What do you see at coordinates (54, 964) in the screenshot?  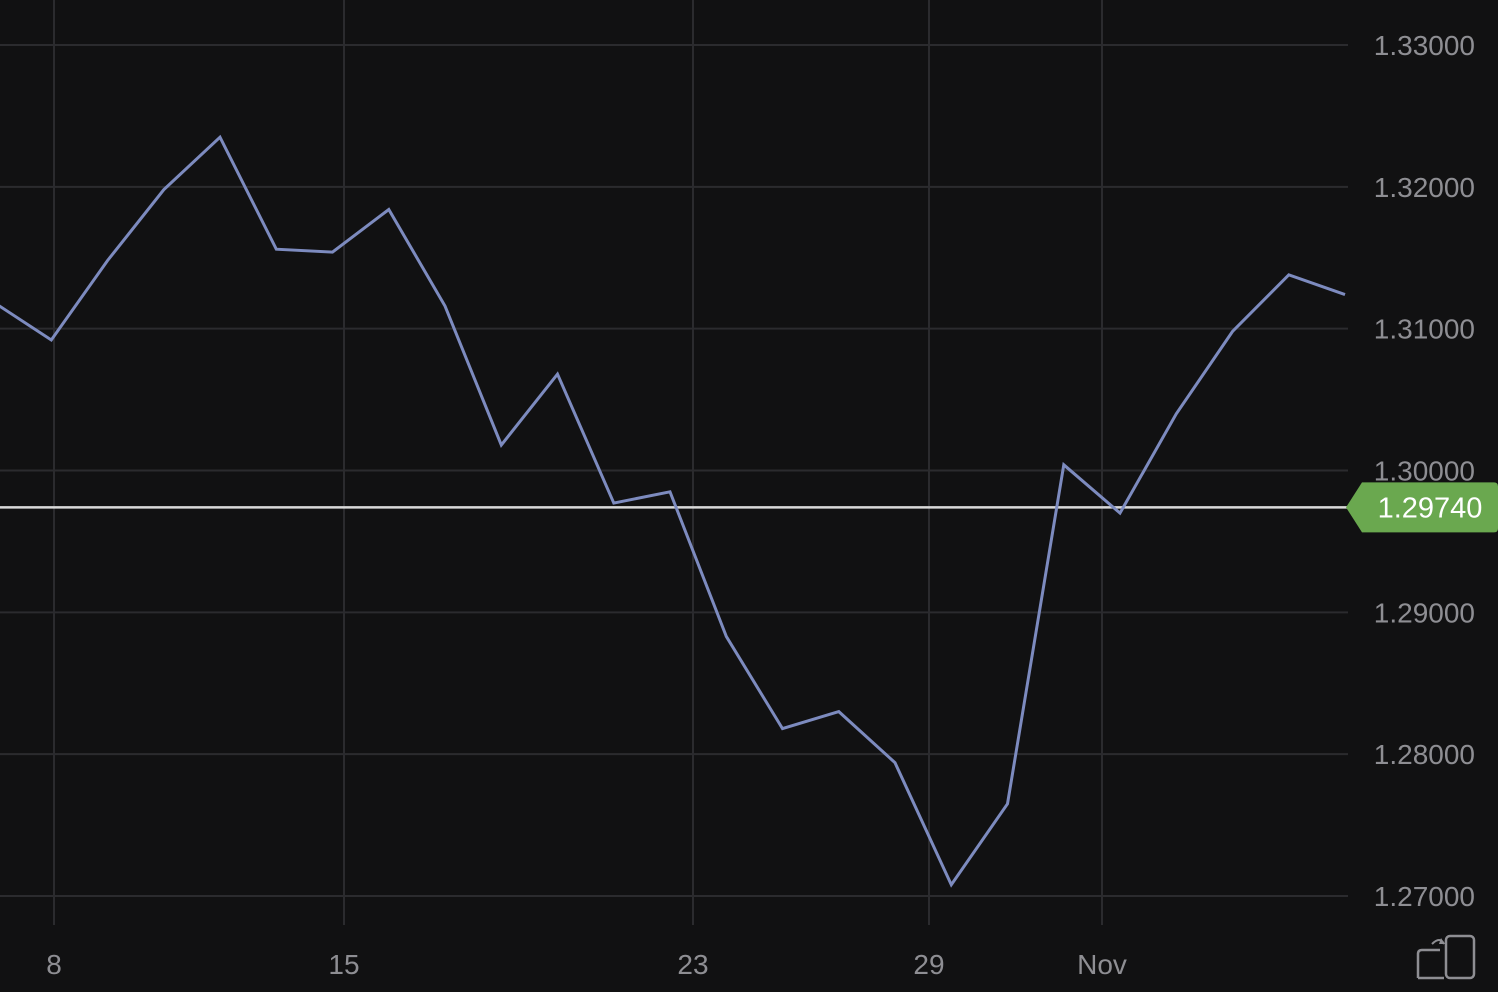 I see `x-tick-label: 8` at bounding box center [54, 964].